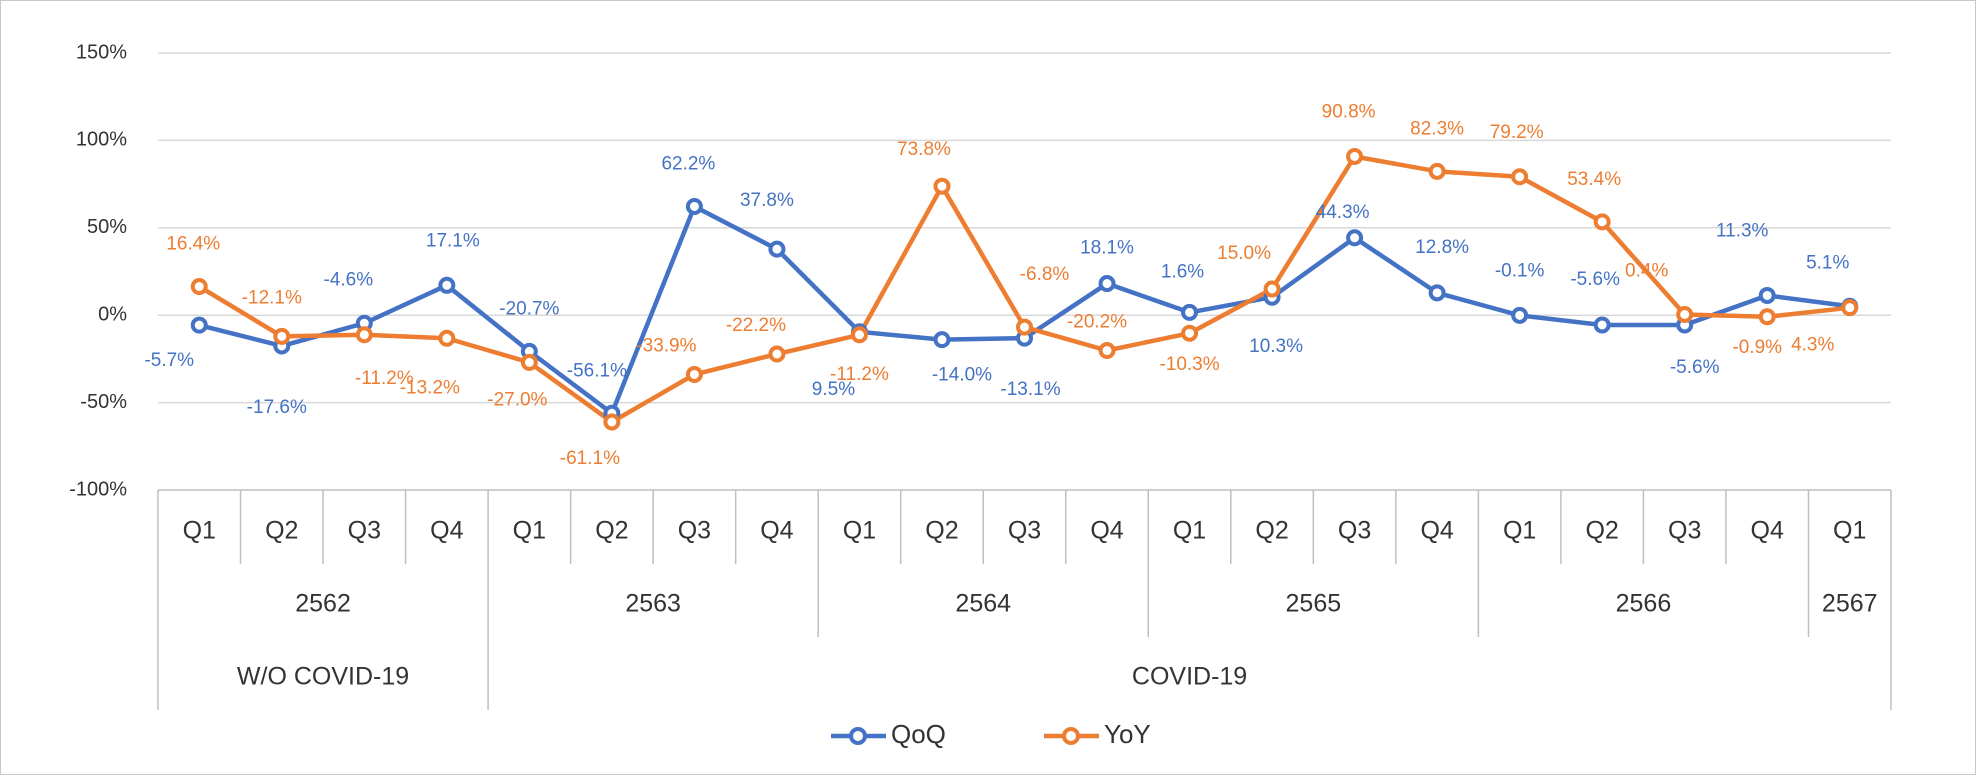 This screenshot has width=1976, height=775. What do you see at coordinates (833, 389) in the screenshot?
I see `data-label-qoq: 9.5%` at bounding box center [833, 389].